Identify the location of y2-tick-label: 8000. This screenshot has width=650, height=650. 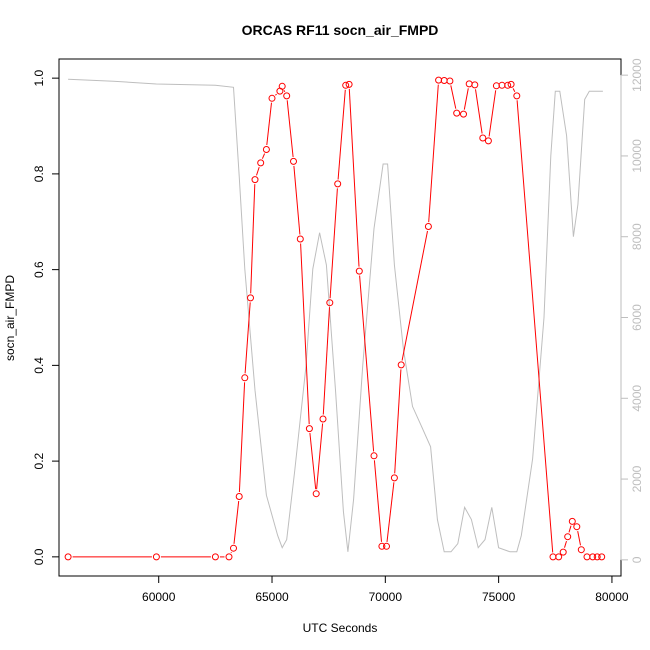
(637, 236).